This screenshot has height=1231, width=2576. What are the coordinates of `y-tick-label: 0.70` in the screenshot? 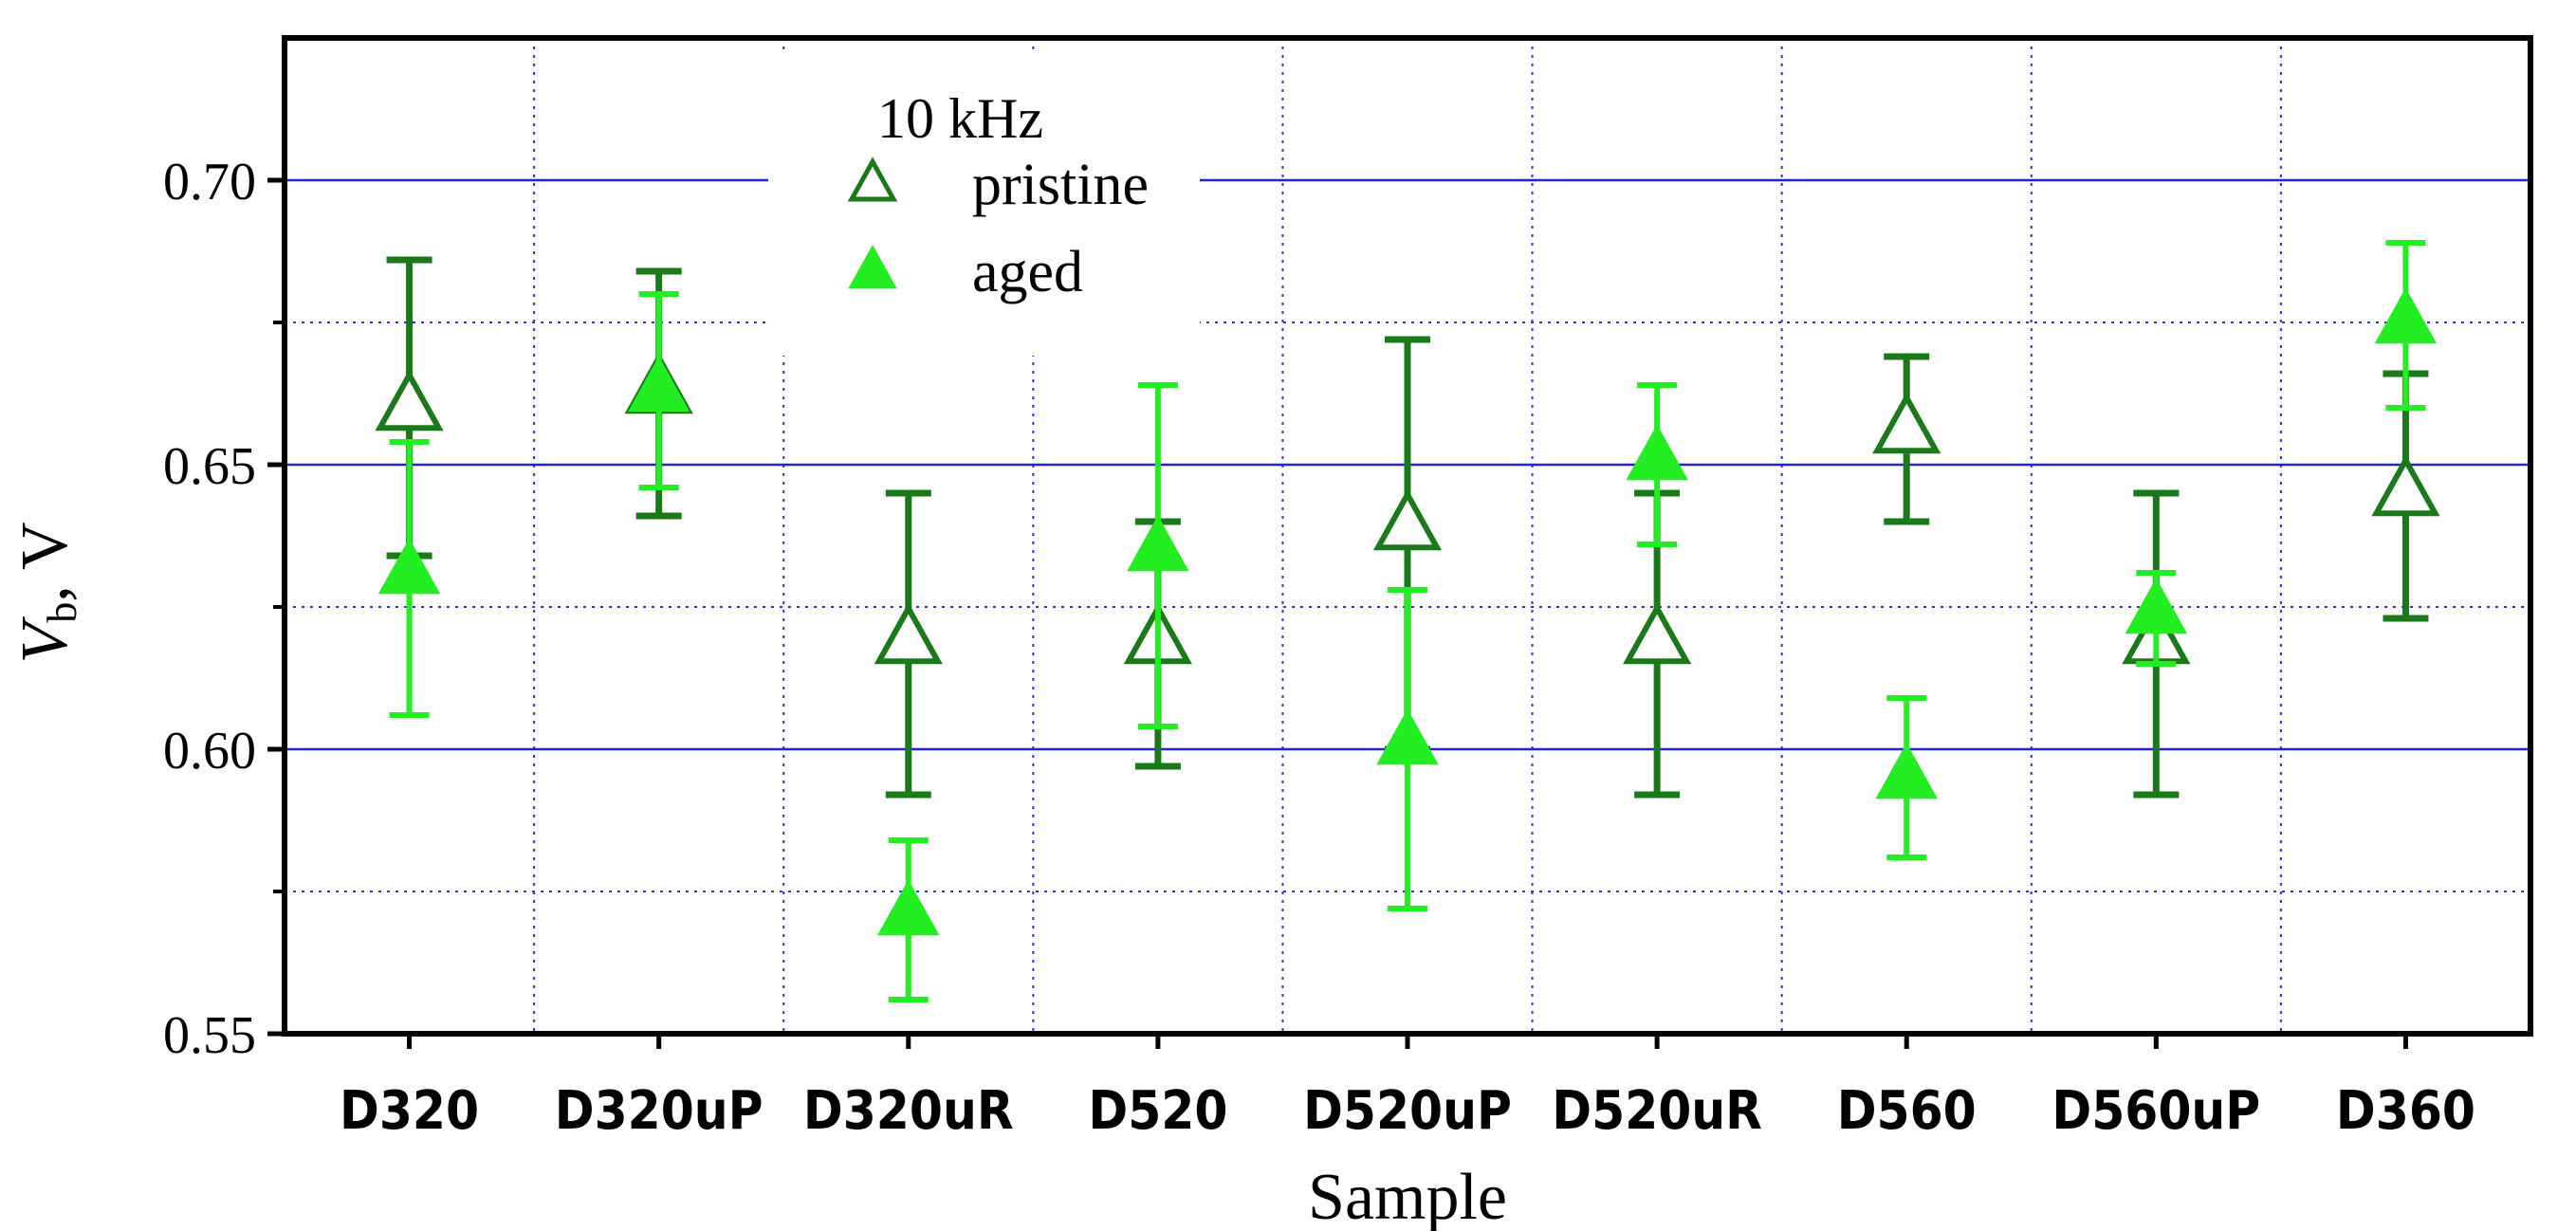 It's located at (209, 182).